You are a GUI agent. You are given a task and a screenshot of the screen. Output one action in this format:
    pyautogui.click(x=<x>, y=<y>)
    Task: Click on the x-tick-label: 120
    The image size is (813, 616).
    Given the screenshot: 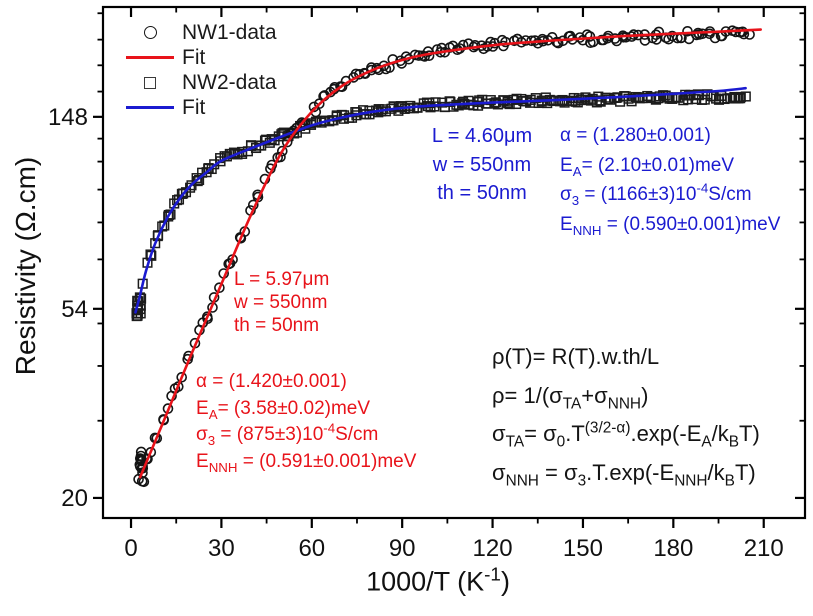 What is the action you would take?
    pyautogui.click(x=493, y=548)
    